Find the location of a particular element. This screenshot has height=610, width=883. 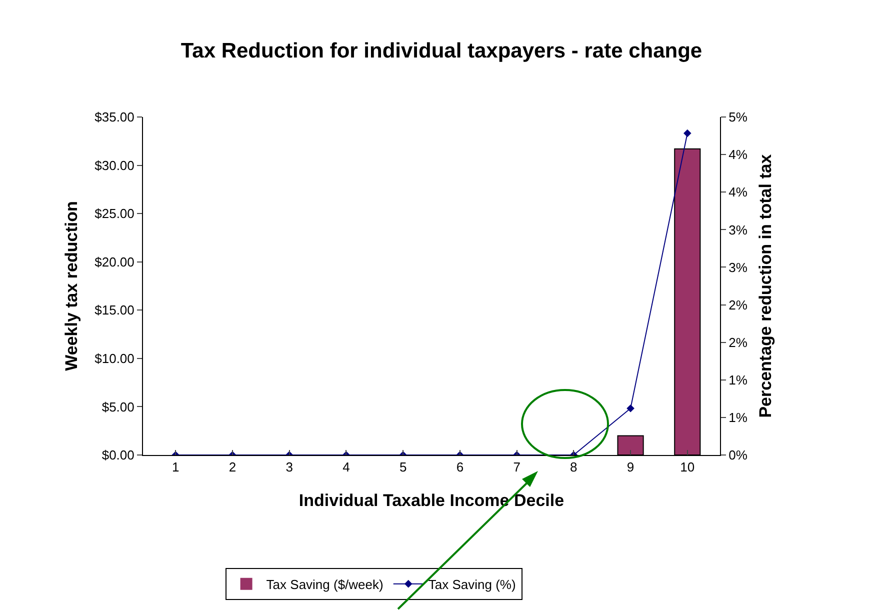

legend-label: Tax Saving (%) is located at coordinates (472, 584).